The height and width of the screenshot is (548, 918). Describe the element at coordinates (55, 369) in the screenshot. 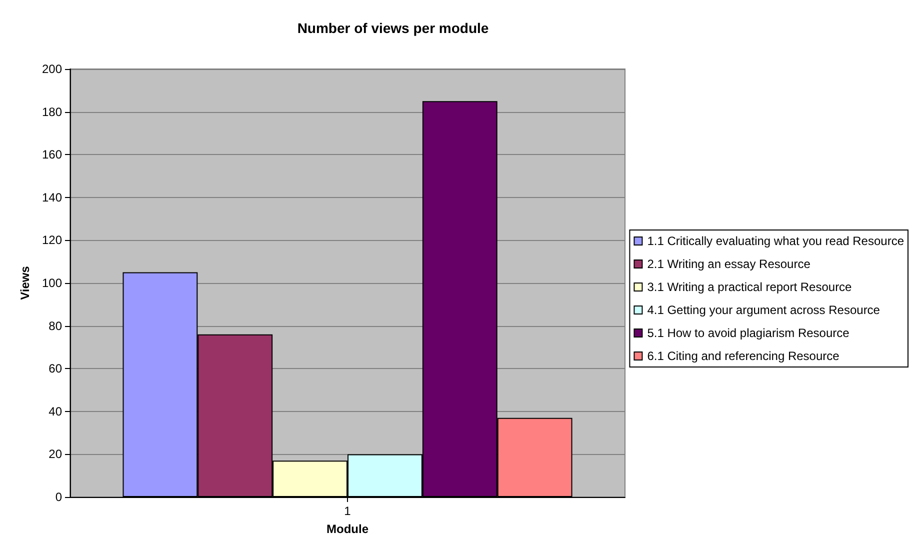

I see `y-tick-label: 60` at that location.